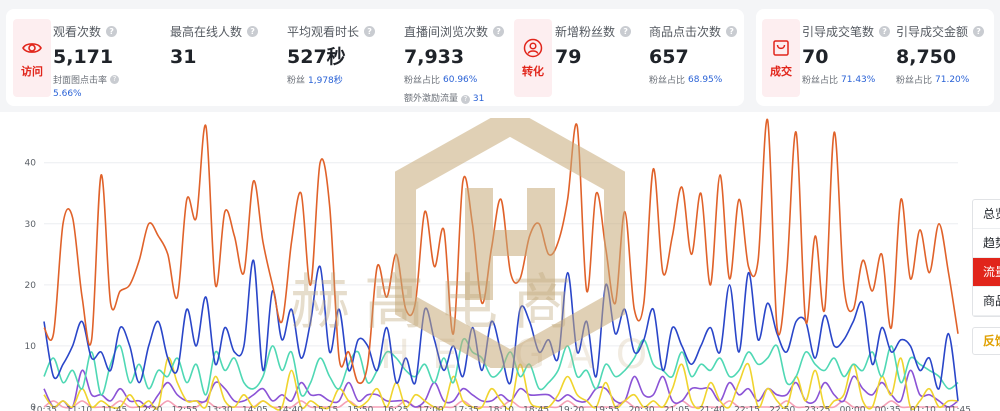  Describe the element at coordinates (888, 408) in the screenshot. I see `x-tick-label: 00:35` at that location.